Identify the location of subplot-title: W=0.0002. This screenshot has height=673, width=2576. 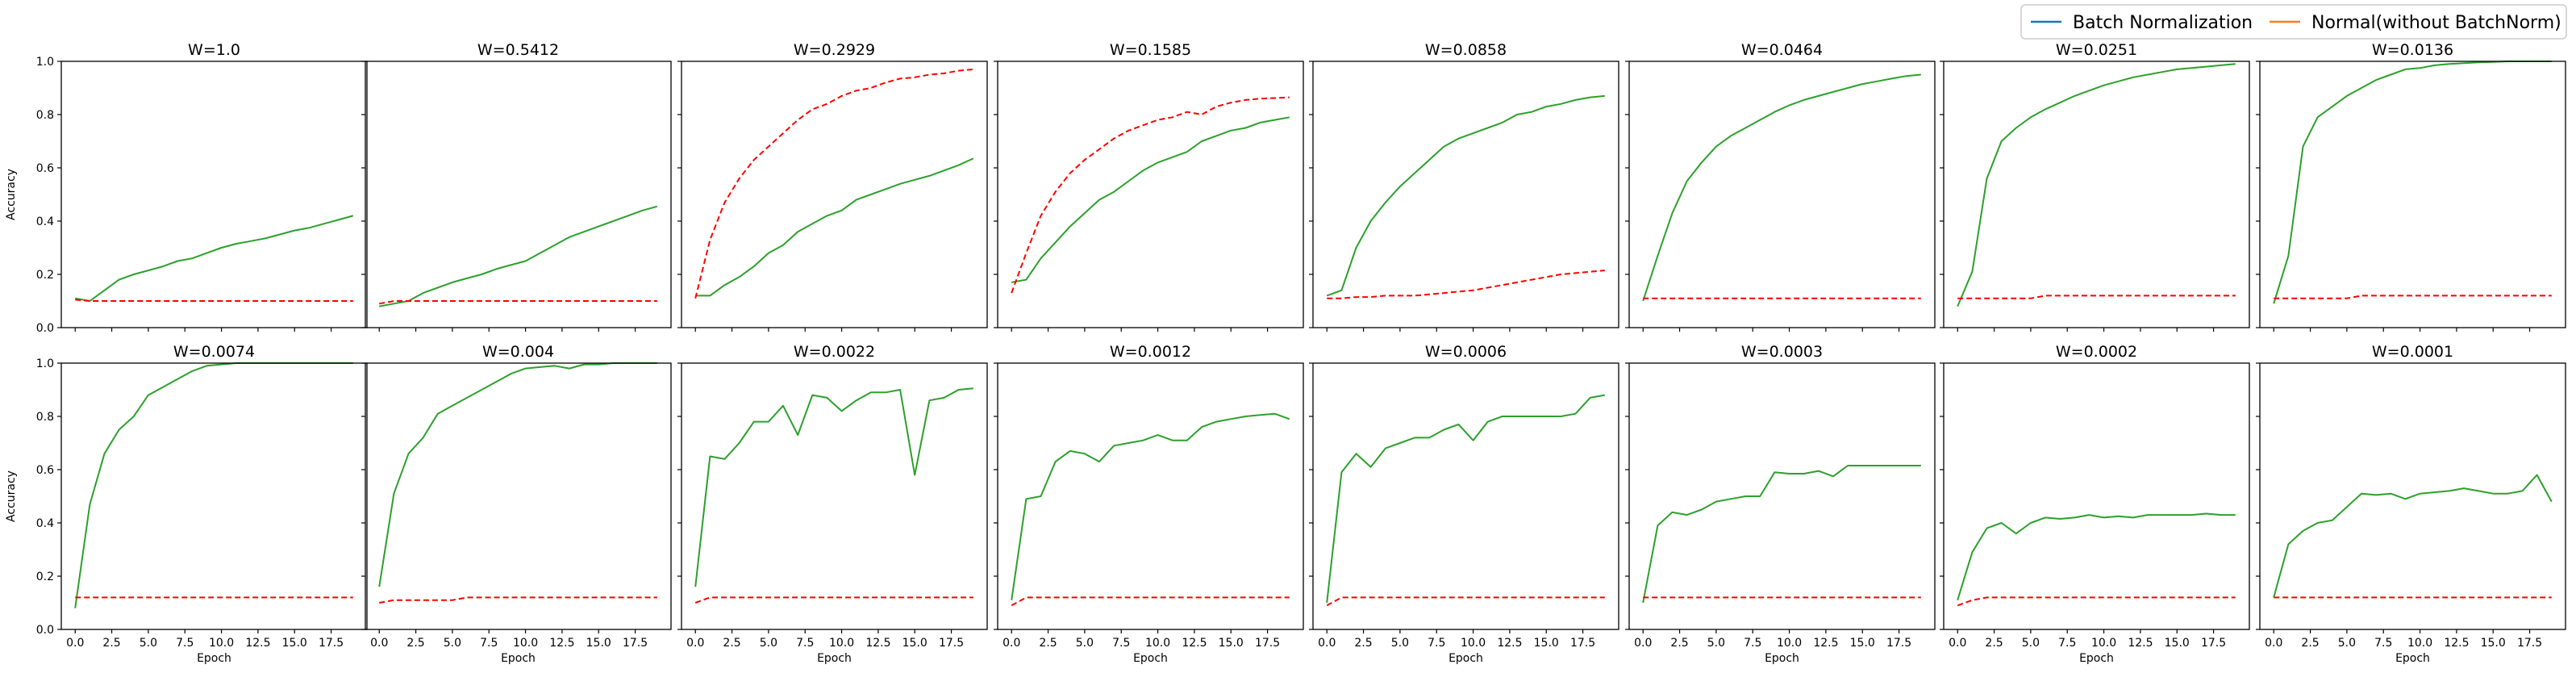
(2096, 352).